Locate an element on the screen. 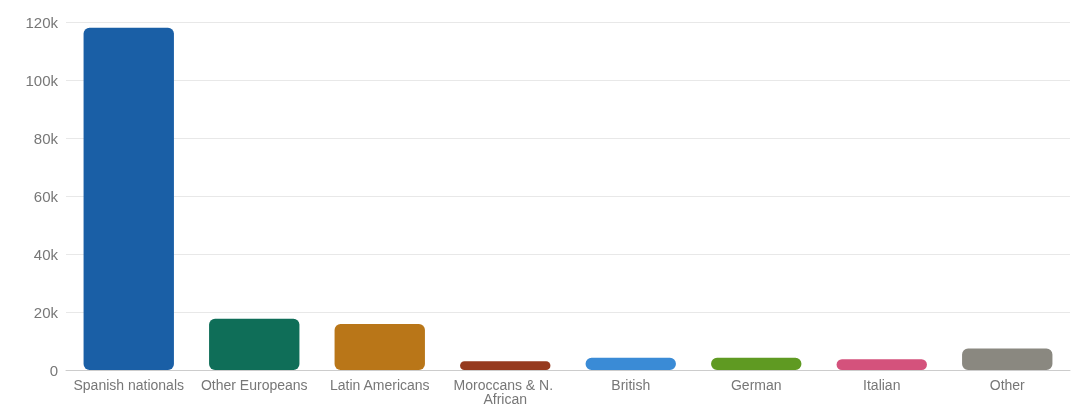  y-tick-label: 120k is located at coordinates (42, 22).